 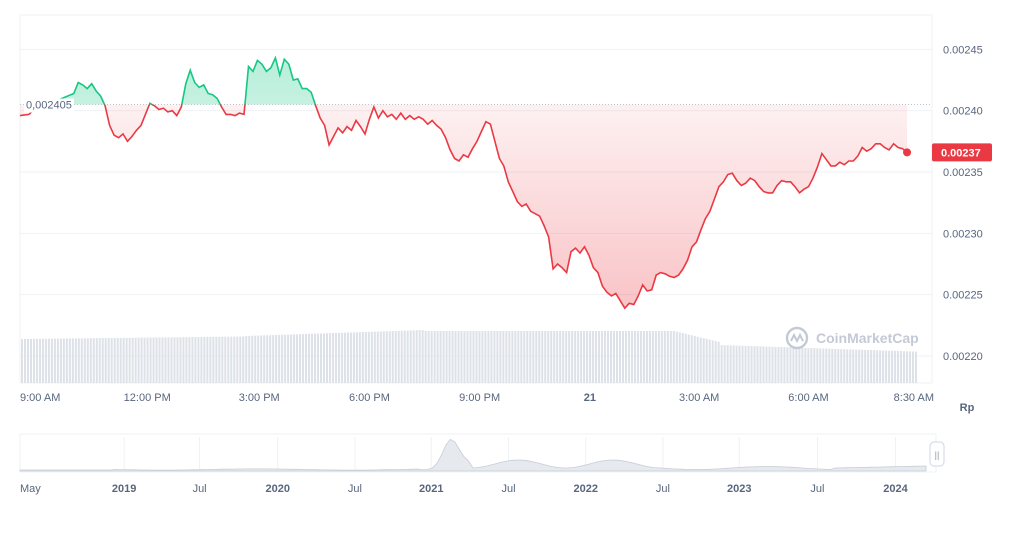 What do you see at coordinates (797, 338) in the screenshot?
I see `coinmarketcap-logo-icon` at bounding box center [797, 338].